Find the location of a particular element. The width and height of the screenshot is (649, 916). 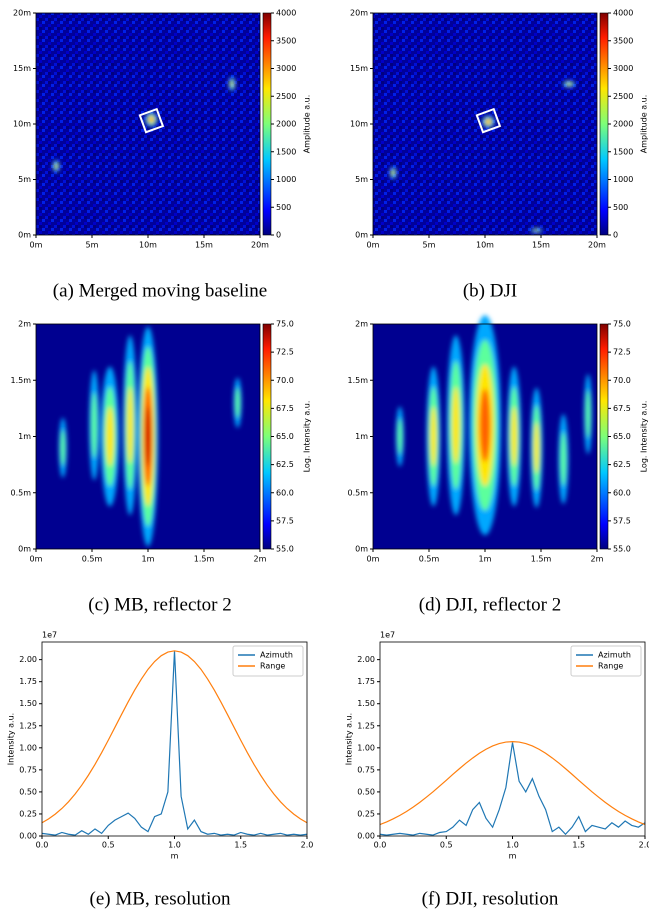

x-tick-label: 10m is located at coordinates (148, 245).